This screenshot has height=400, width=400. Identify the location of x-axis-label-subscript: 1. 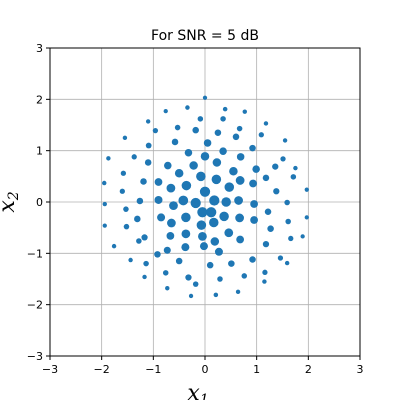
(204, 396).